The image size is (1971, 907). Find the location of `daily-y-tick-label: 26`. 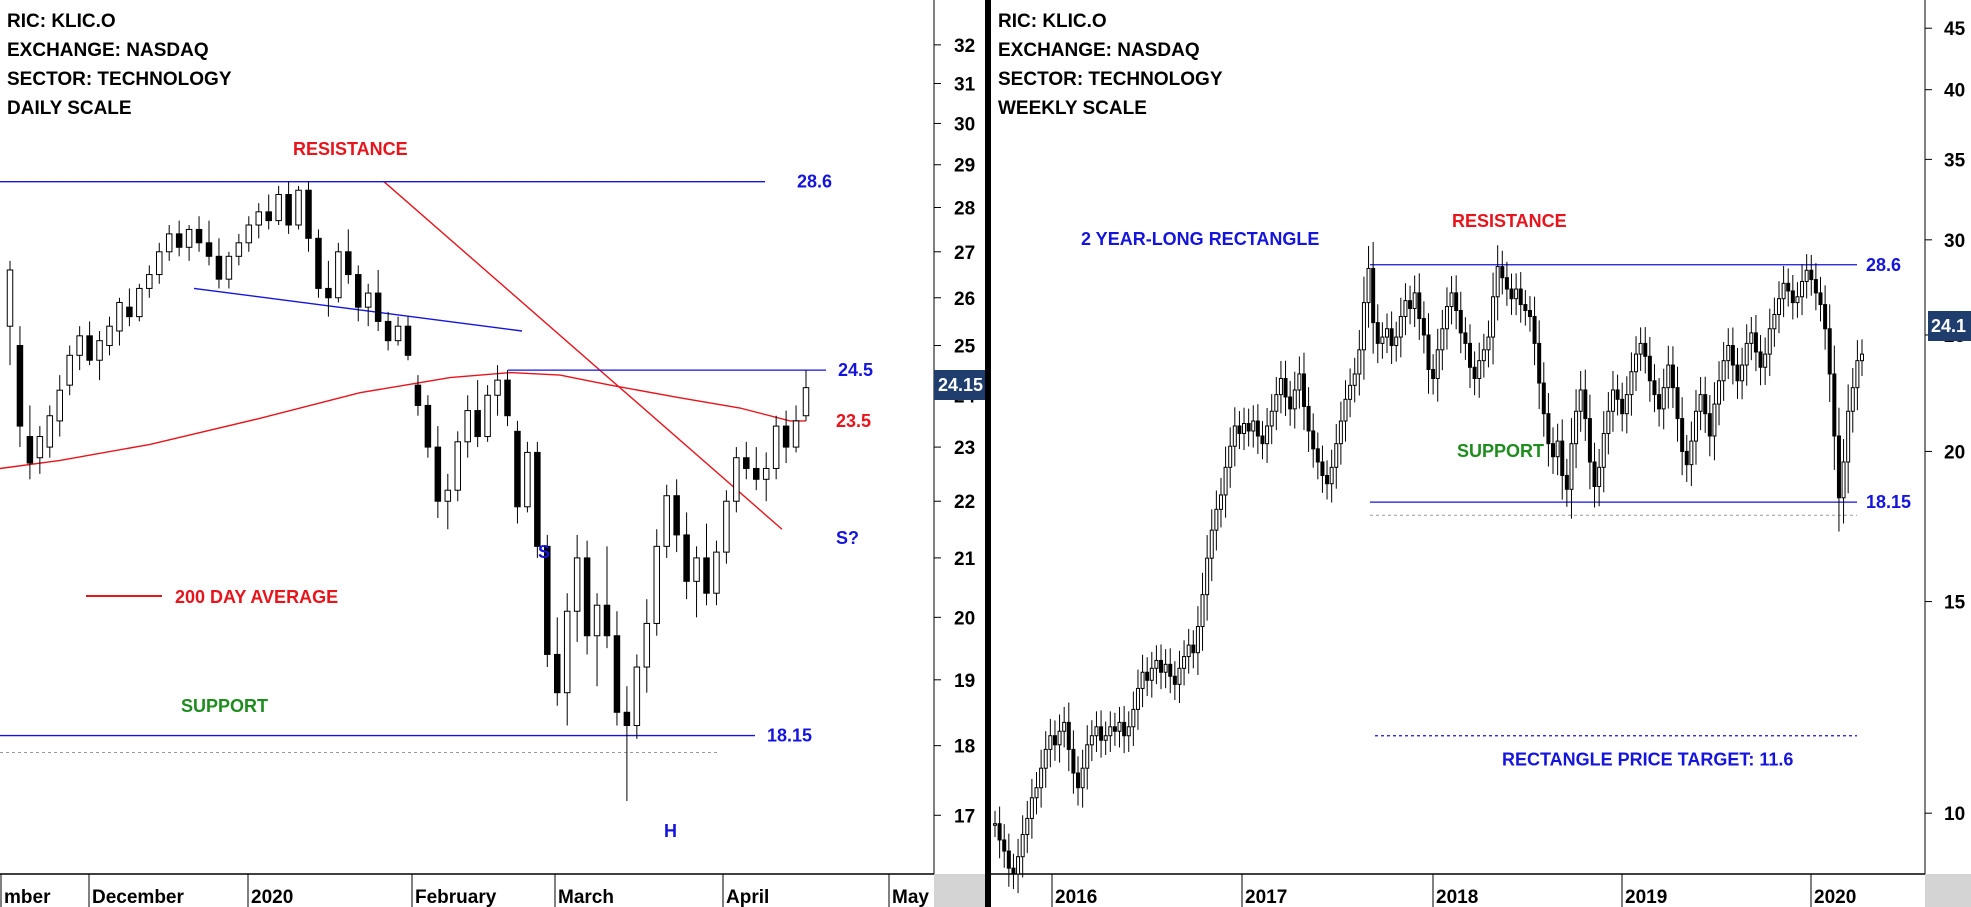

daily-y-tick-label: 26 is located at coordinates (964, 299).